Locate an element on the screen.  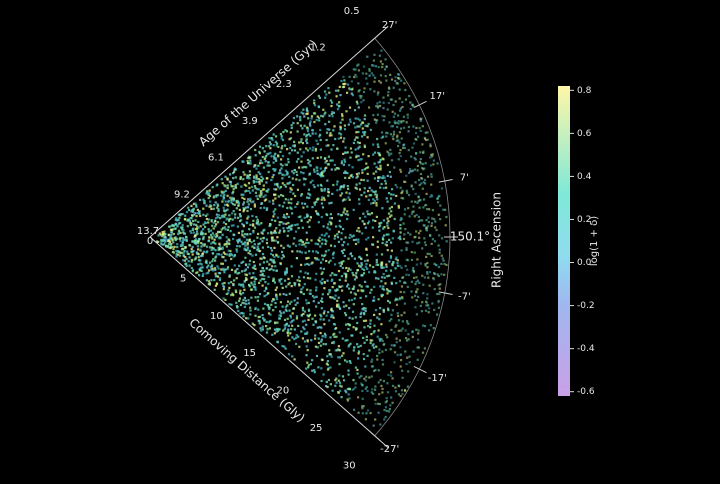
wedge-edge is located at coordinates (269, 342).